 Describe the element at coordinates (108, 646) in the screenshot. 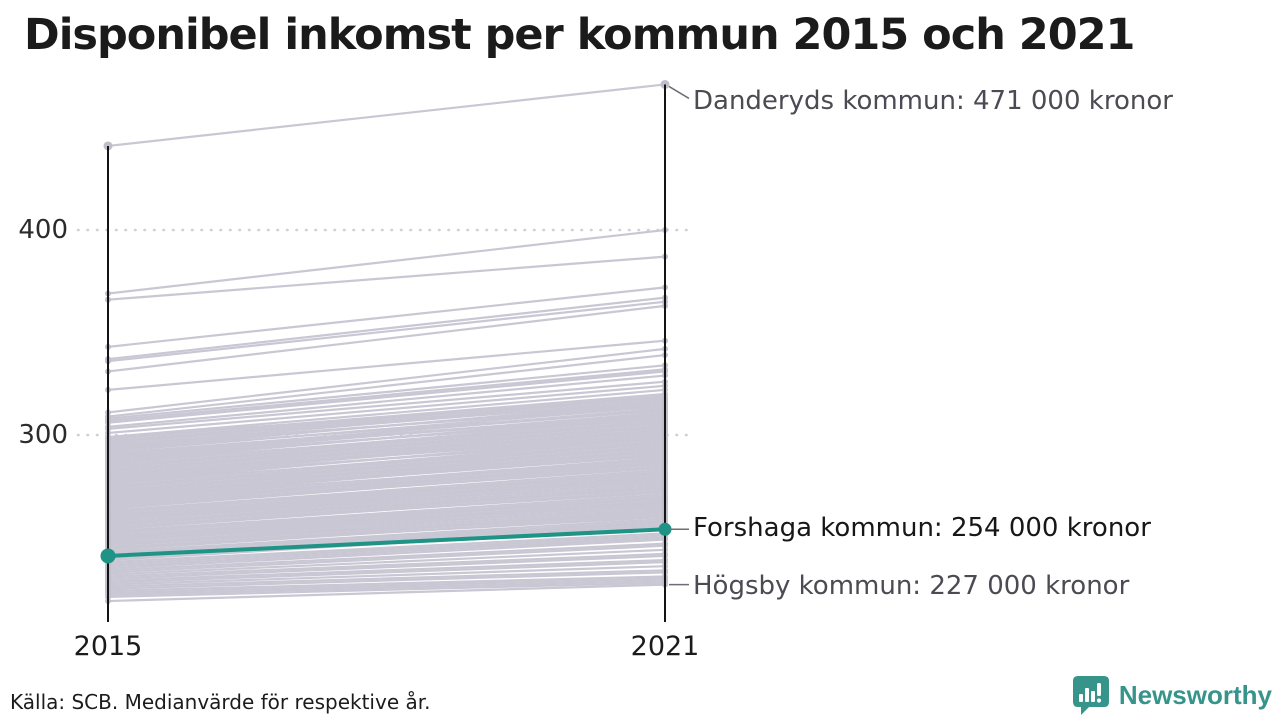

I see `x-axis-label-2015: 2015` at that location.